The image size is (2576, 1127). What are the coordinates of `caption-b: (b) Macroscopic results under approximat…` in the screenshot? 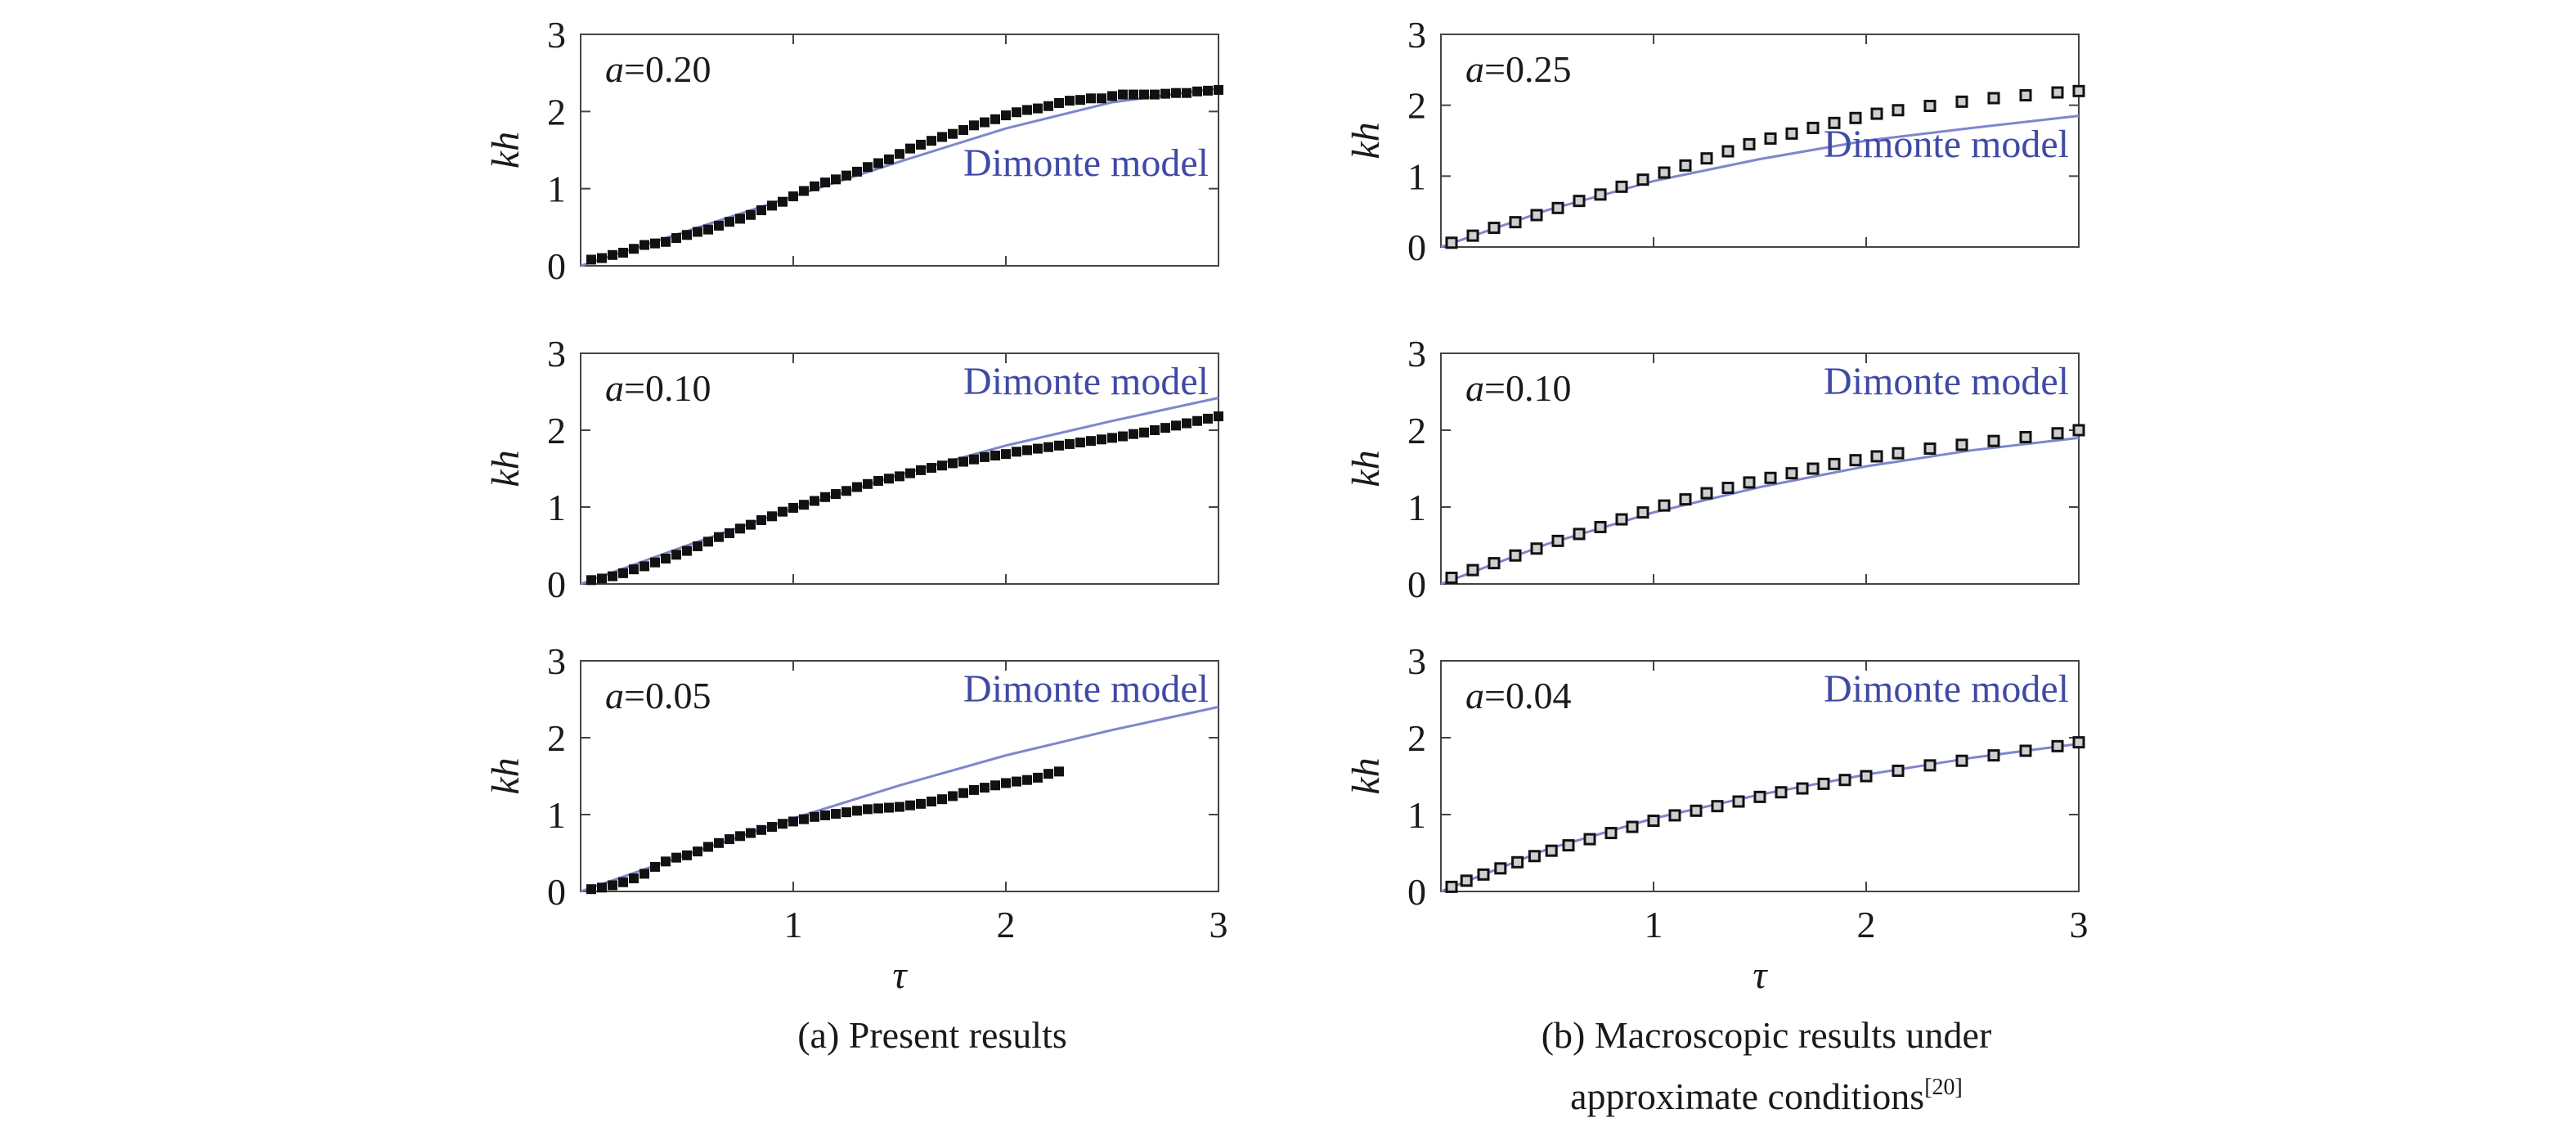 It's located at (1766, 1066).